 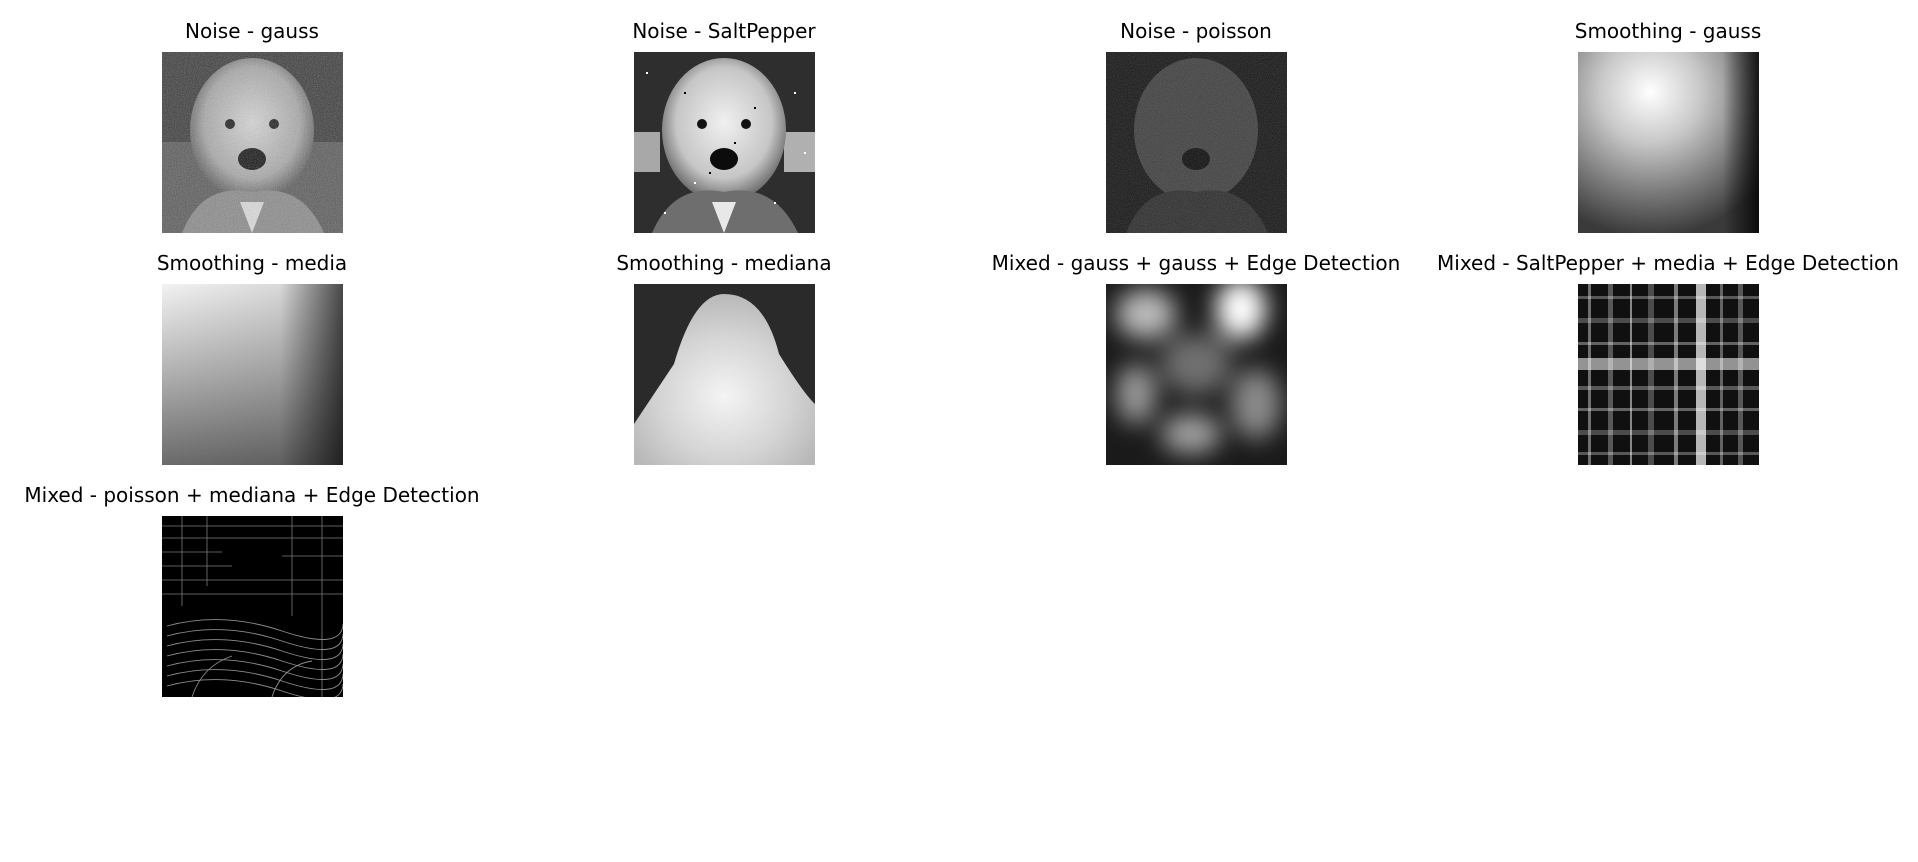 What do you see at coordinates (724, 374) in the screenshot?
I see `median-blur-icon` at bounding box center [724, 374].